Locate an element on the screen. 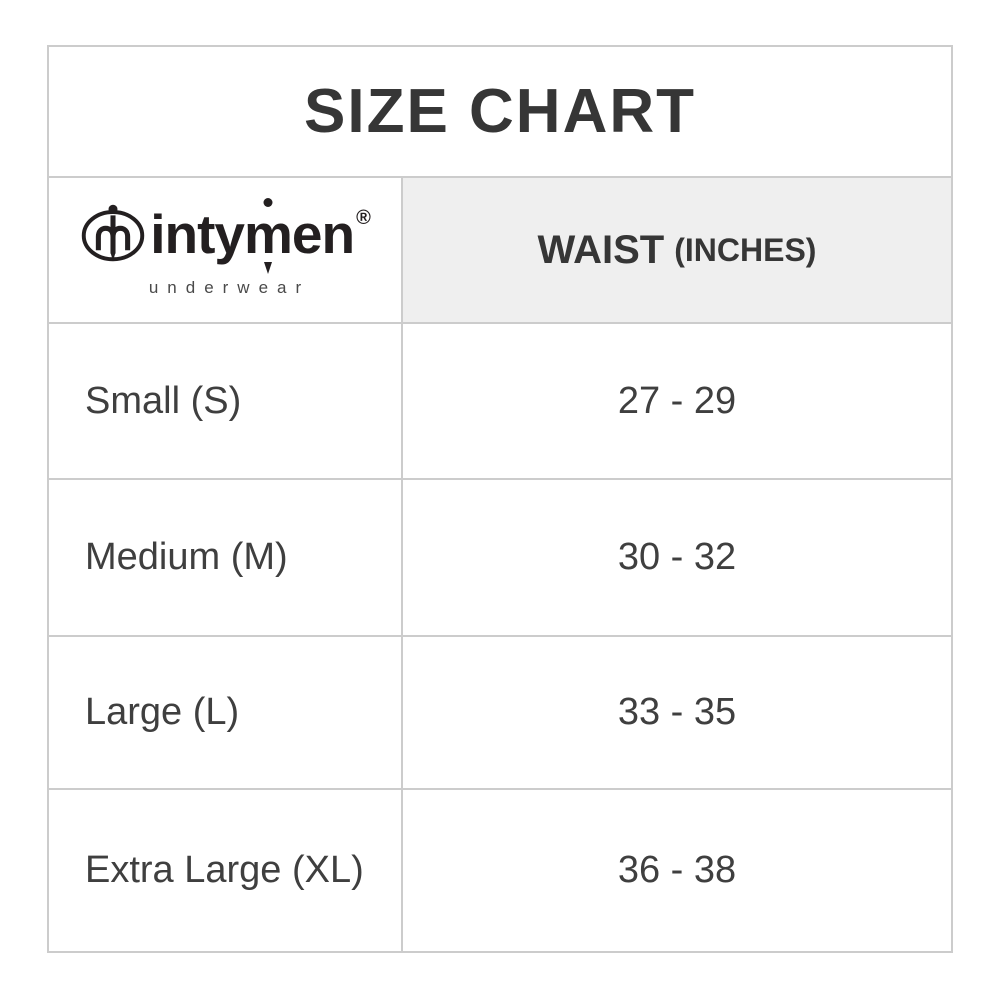 This screenshot has height=1000, width=1000. waist-value-cell-small: 27 - 29 is located at coordinates (677, 402).